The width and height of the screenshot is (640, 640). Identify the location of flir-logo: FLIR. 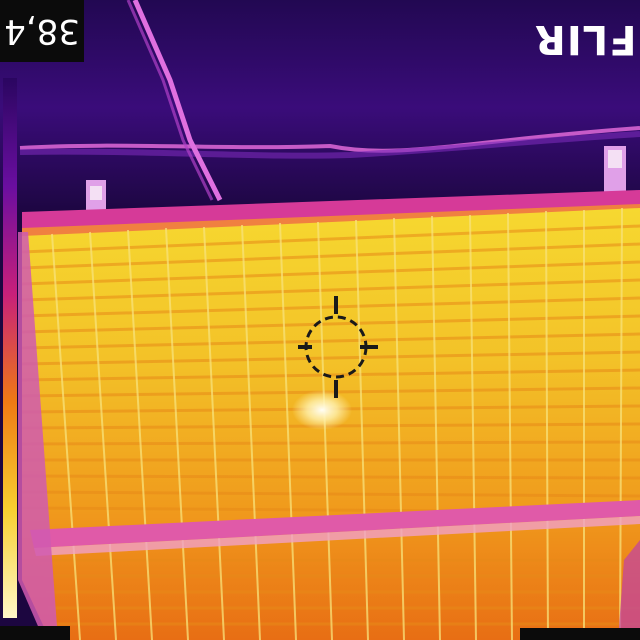
(585, 37).